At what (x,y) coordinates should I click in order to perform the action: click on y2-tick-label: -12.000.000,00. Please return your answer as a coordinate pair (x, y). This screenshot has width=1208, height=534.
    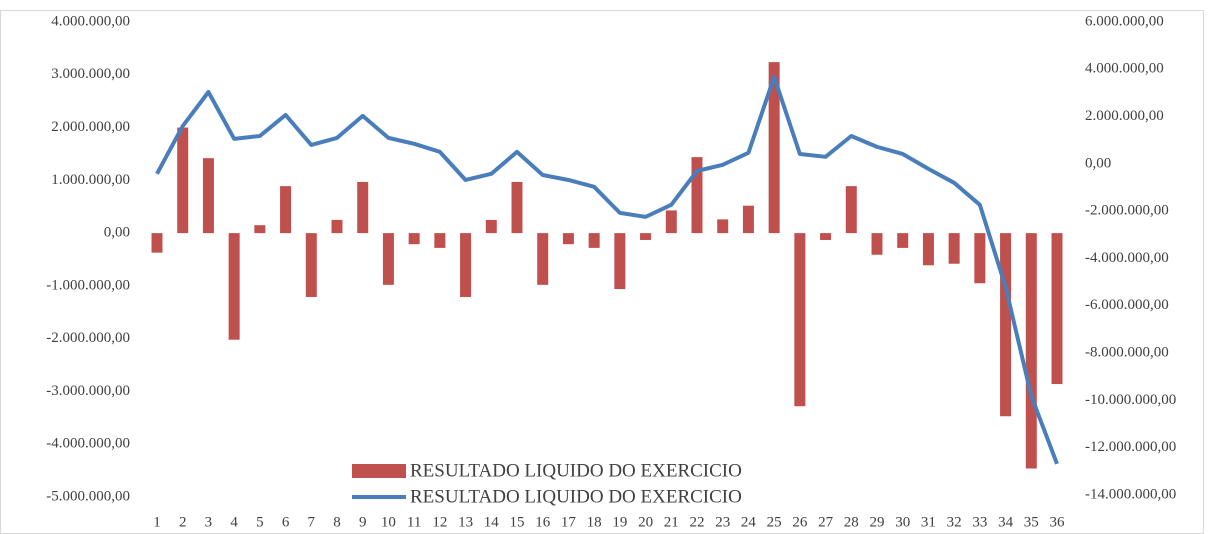
    Looking at the image, I should click on (1130, 447).